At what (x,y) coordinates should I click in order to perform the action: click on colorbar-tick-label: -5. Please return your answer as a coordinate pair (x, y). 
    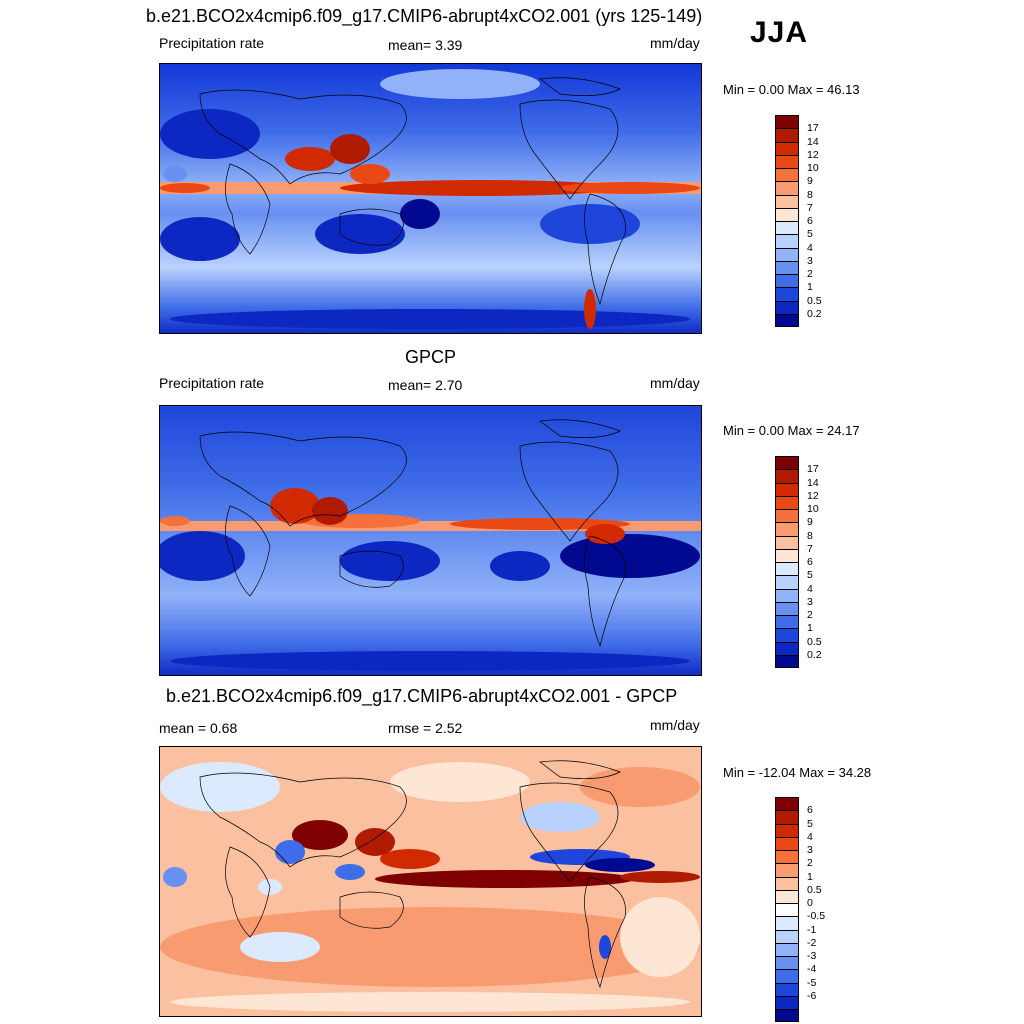
    Looking at the image, I should click on (812, 982).